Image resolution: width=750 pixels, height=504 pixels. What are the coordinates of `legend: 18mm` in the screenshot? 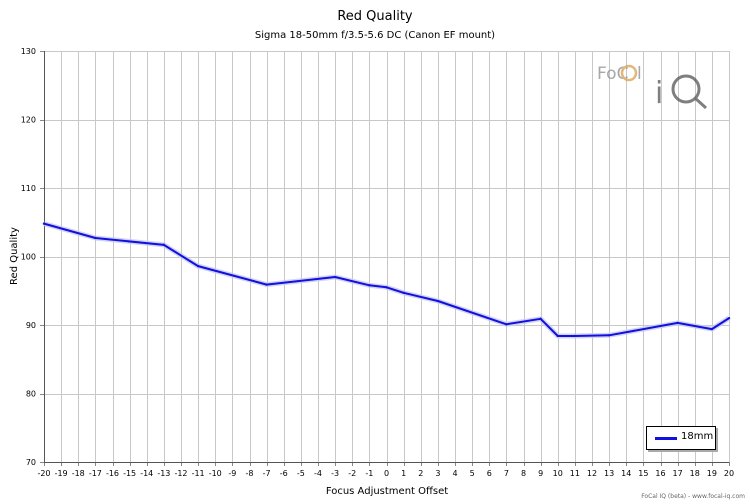 It's located at (681, 438).